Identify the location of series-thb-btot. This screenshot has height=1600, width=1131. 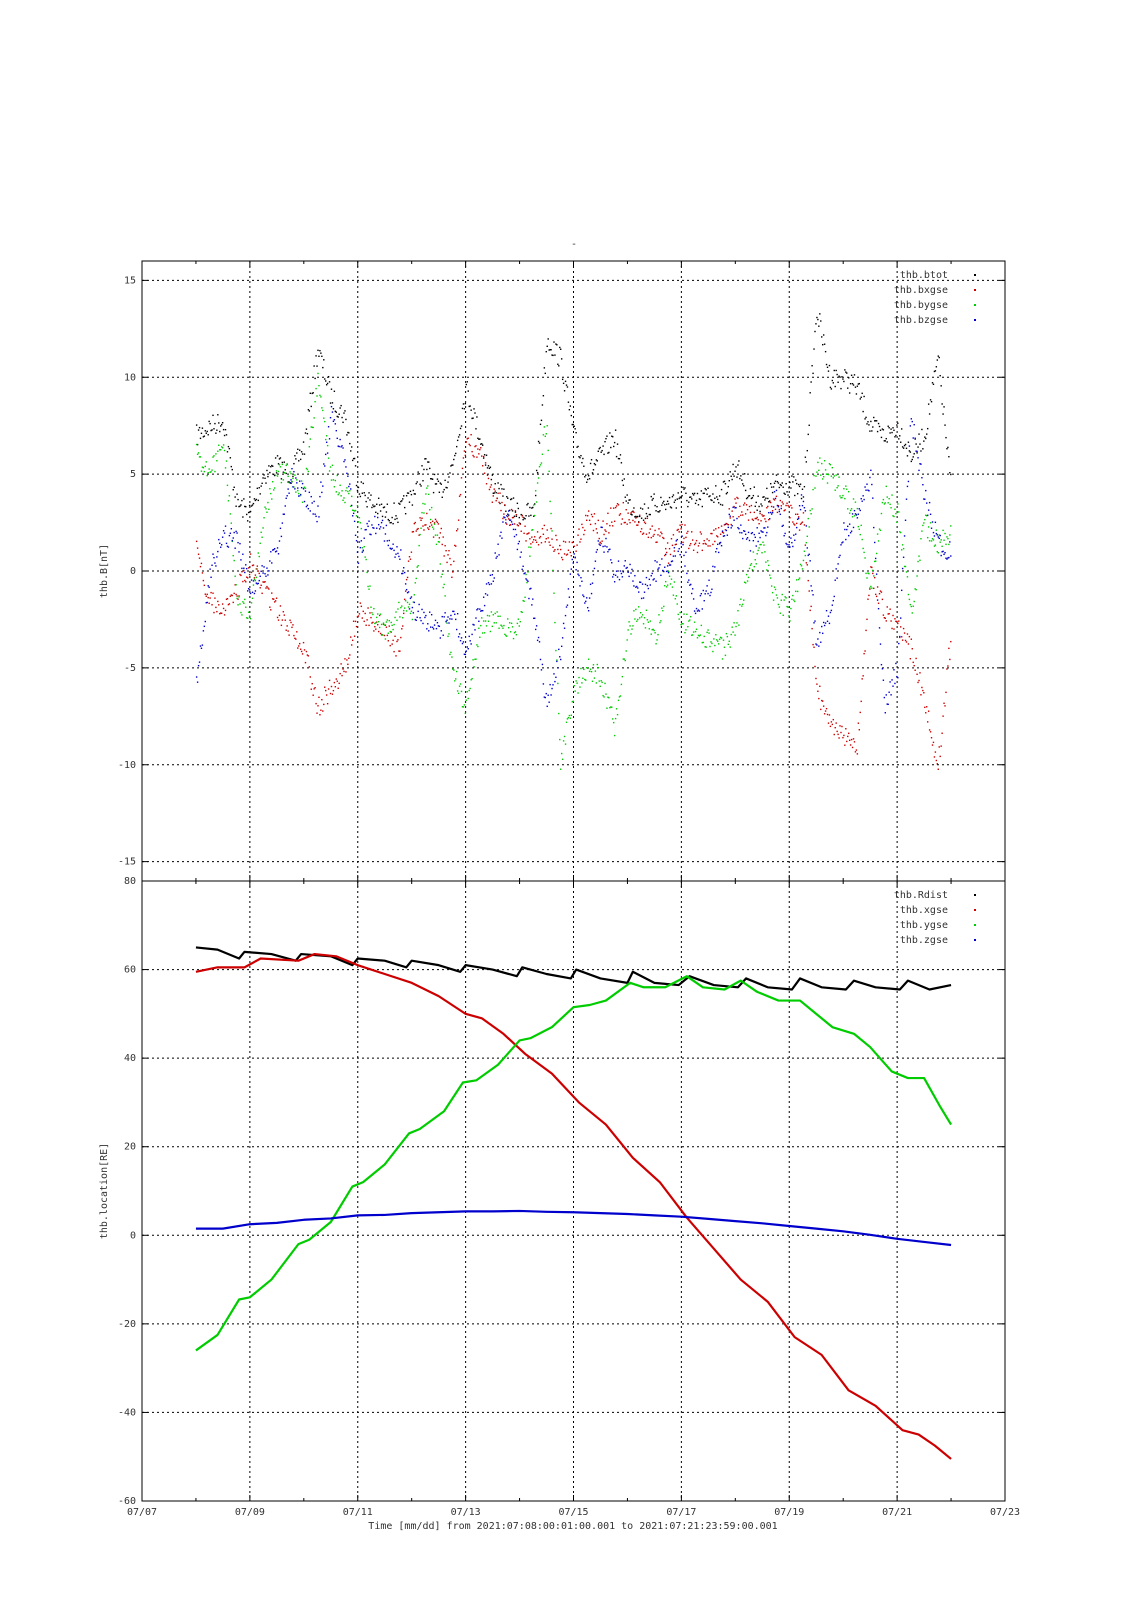
(573, 419).